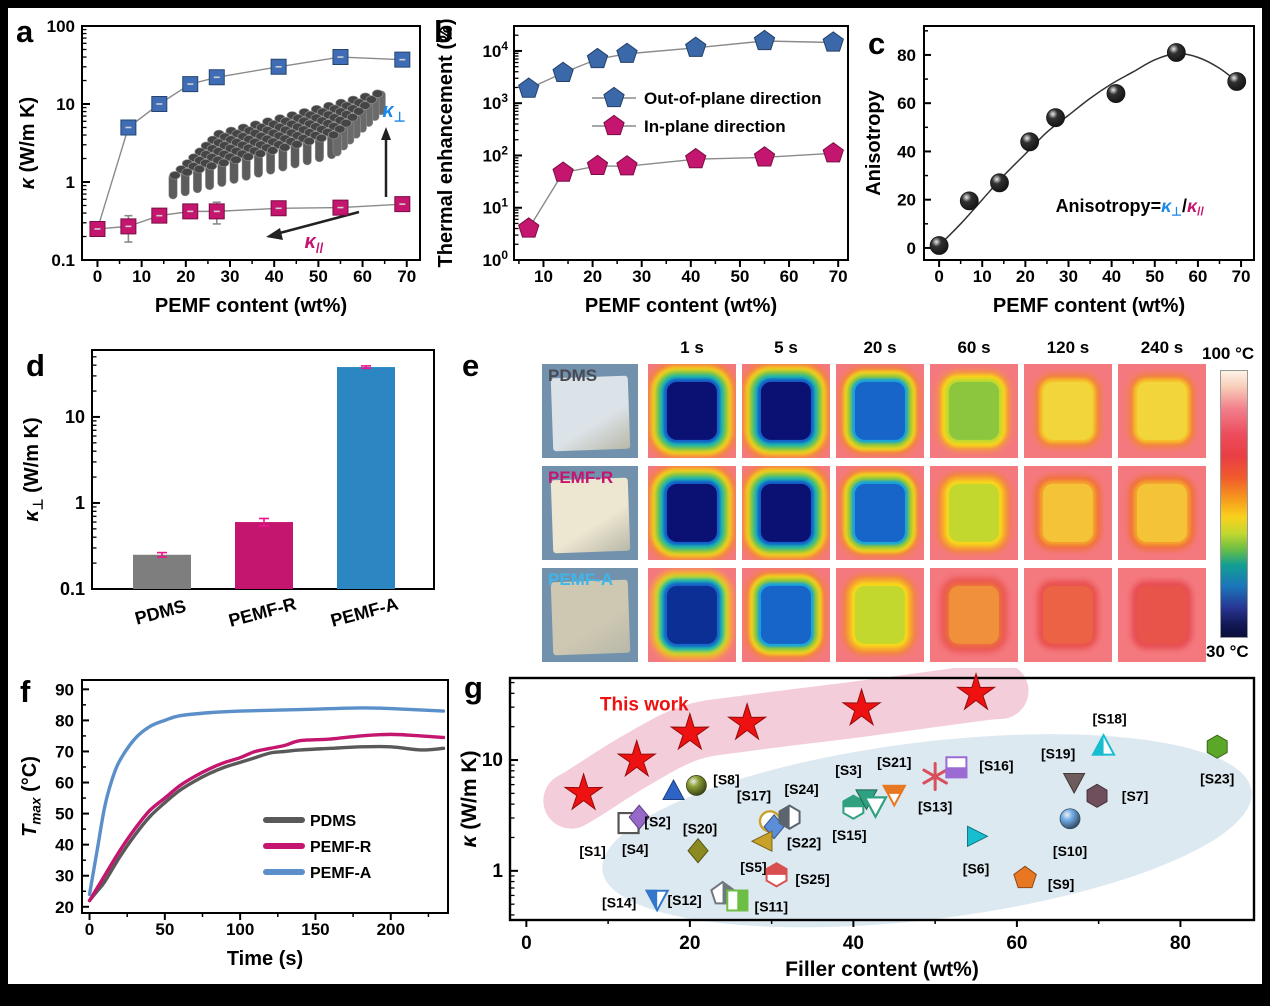  What do you see at coordinates (874, 142) in the screenshot?
I see `svg-text: Anisotropy` at bounding box center [874, 142].